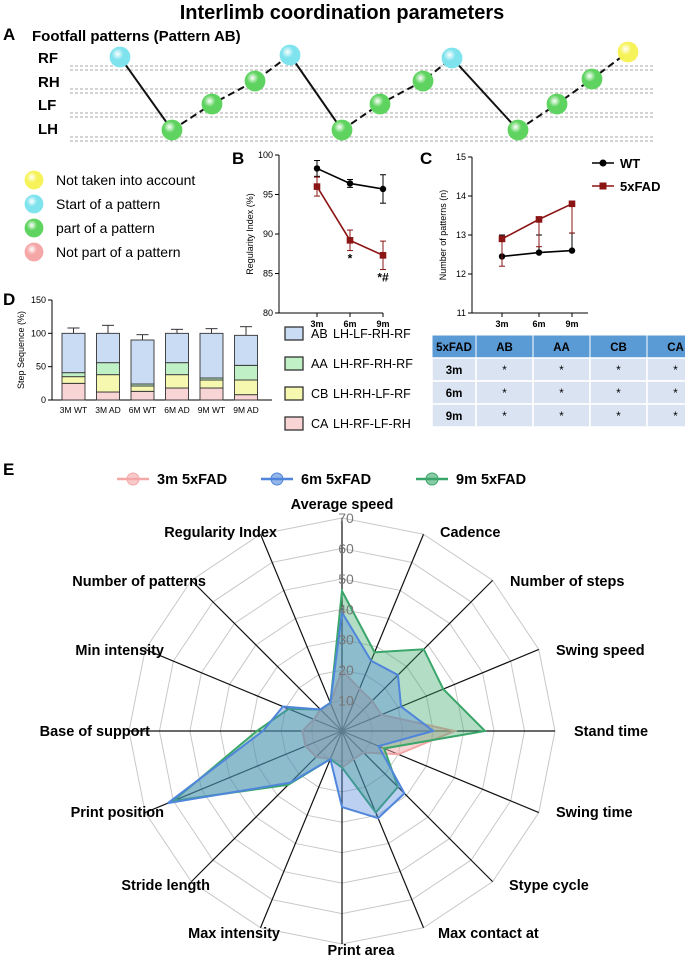 This screenshot has width=685, height=957. Describe the element at coordinates (125, 180) in the screenshot. I see `legend-label: Not taken into account` at that location.